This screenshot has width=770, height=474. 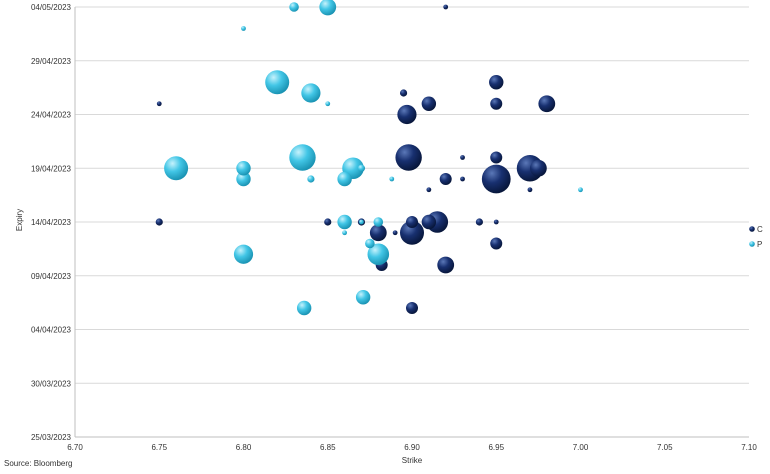 I want to click on x-tick-label: 6.70, so click(x=75, y=447).